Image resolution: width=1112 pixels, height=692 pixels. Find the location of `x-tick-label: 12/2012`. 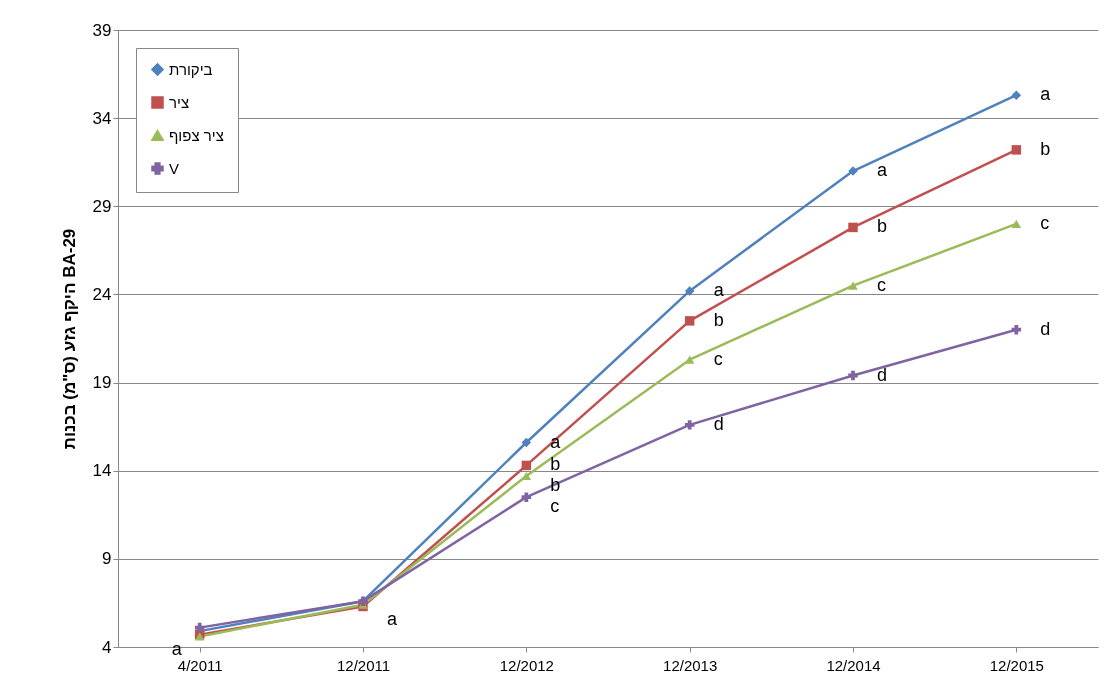

x-tick-label: 12/2012 is located at coordinates (526, 665).